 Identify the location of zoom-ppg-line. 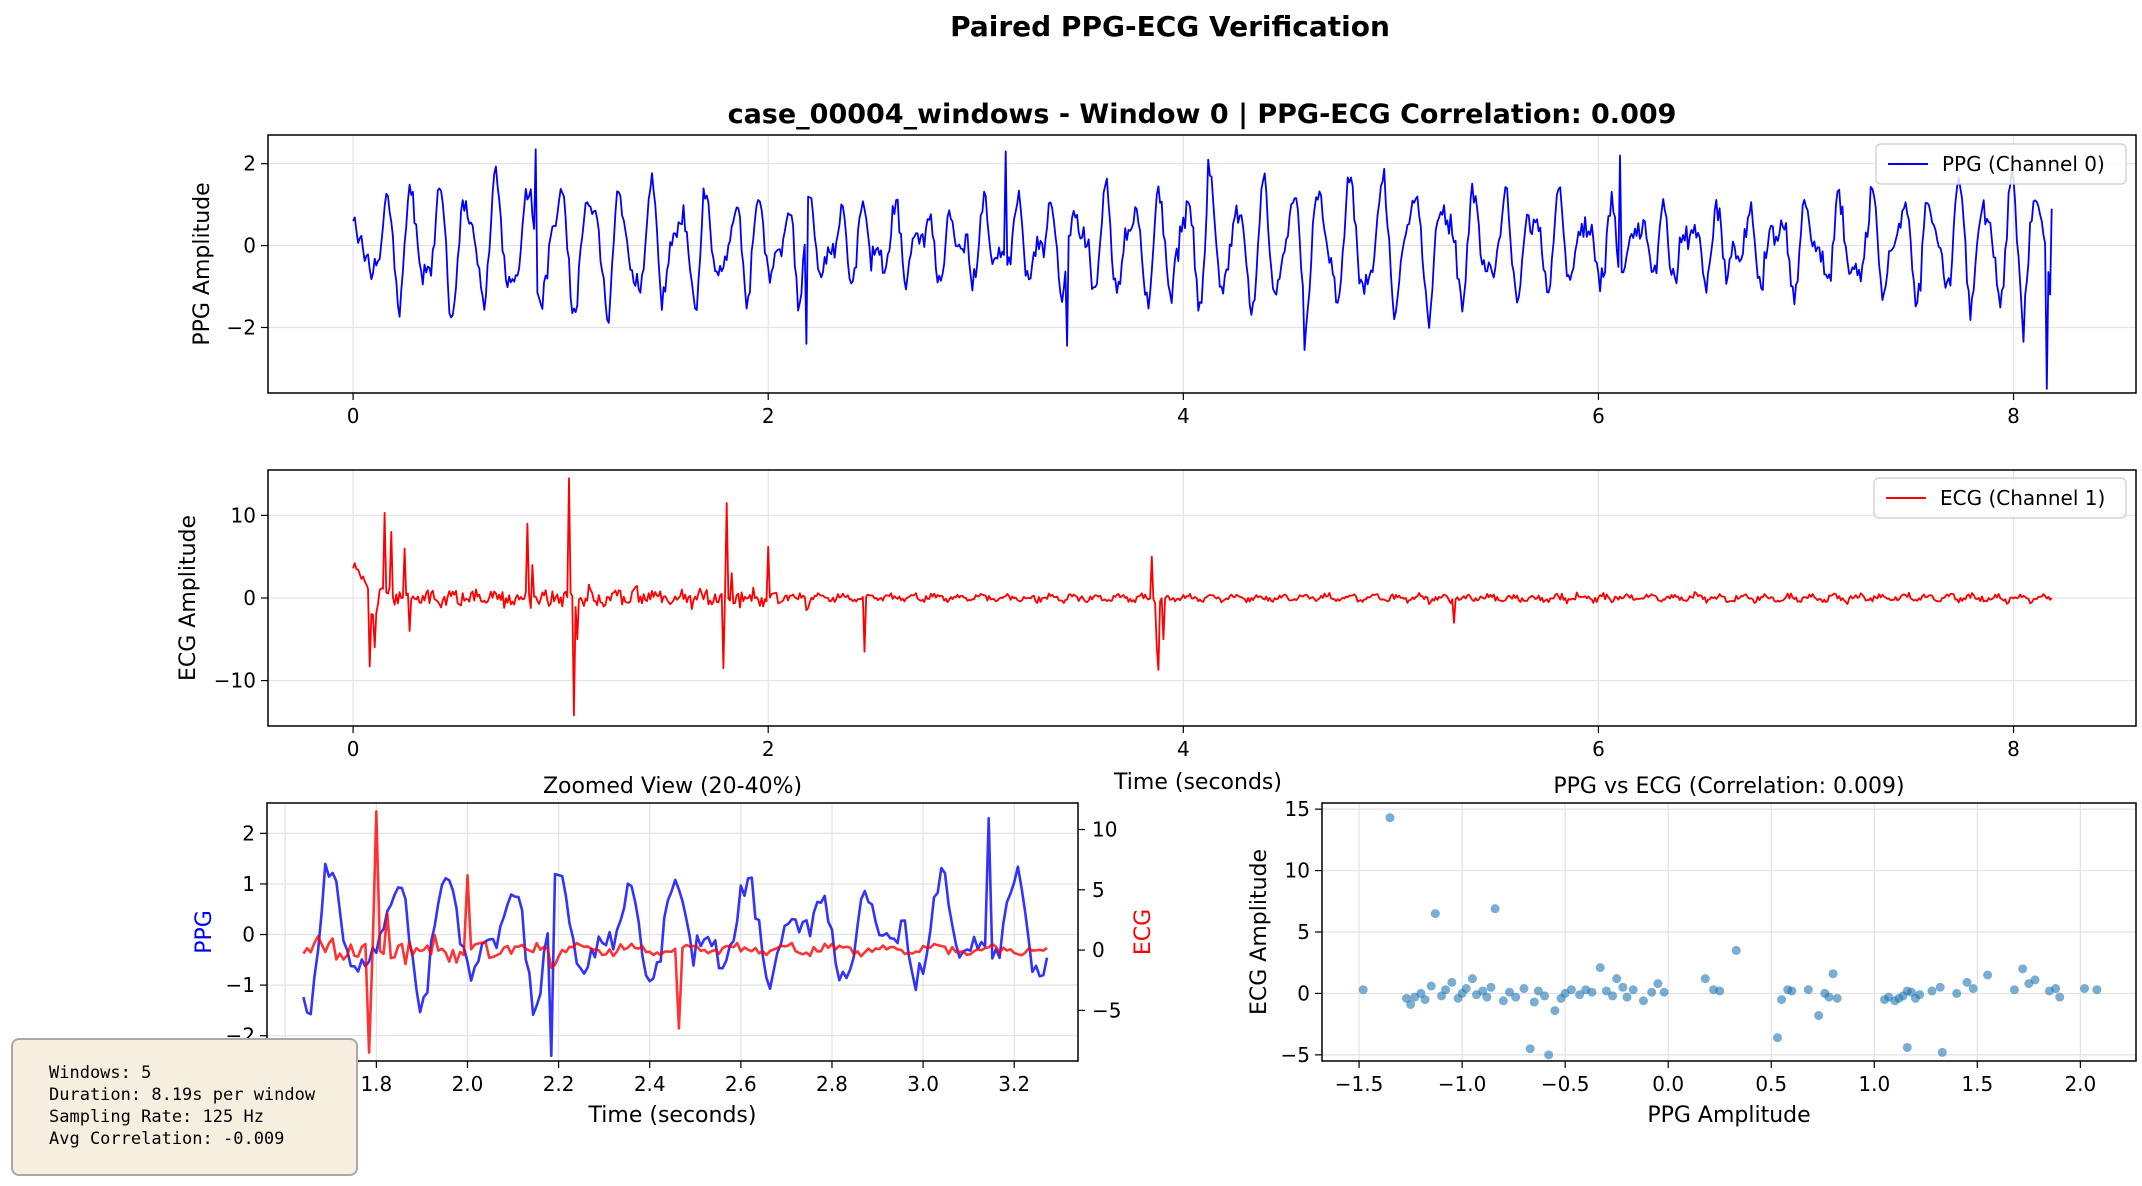
(675, 937).